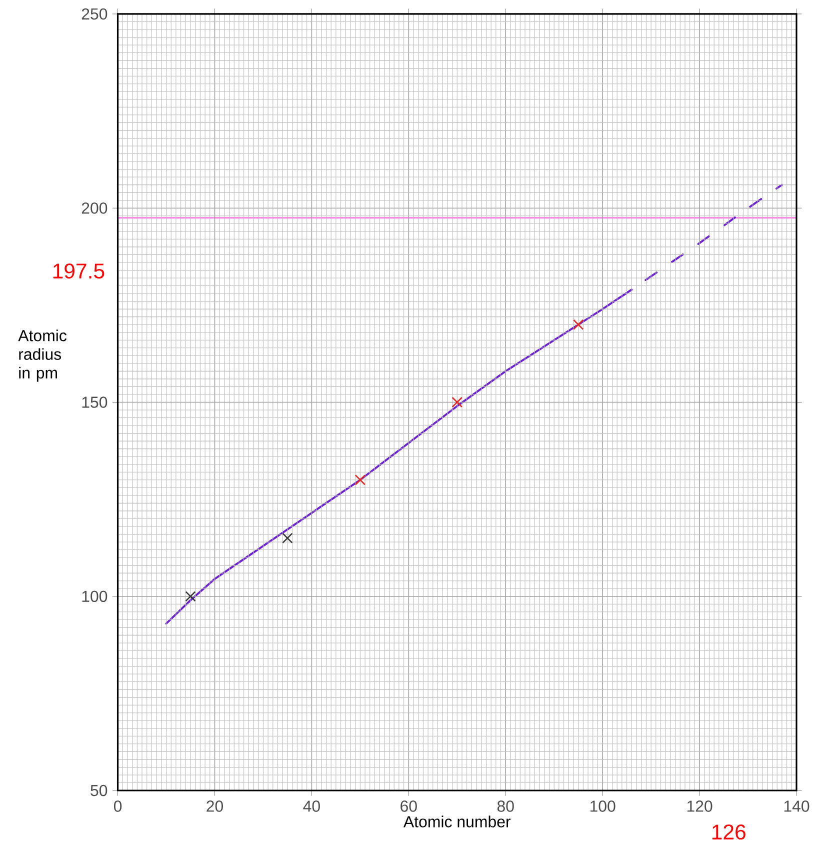  Describe the element at coordinates (729, 832) in the screenshot. I see `text: 126` at that location.